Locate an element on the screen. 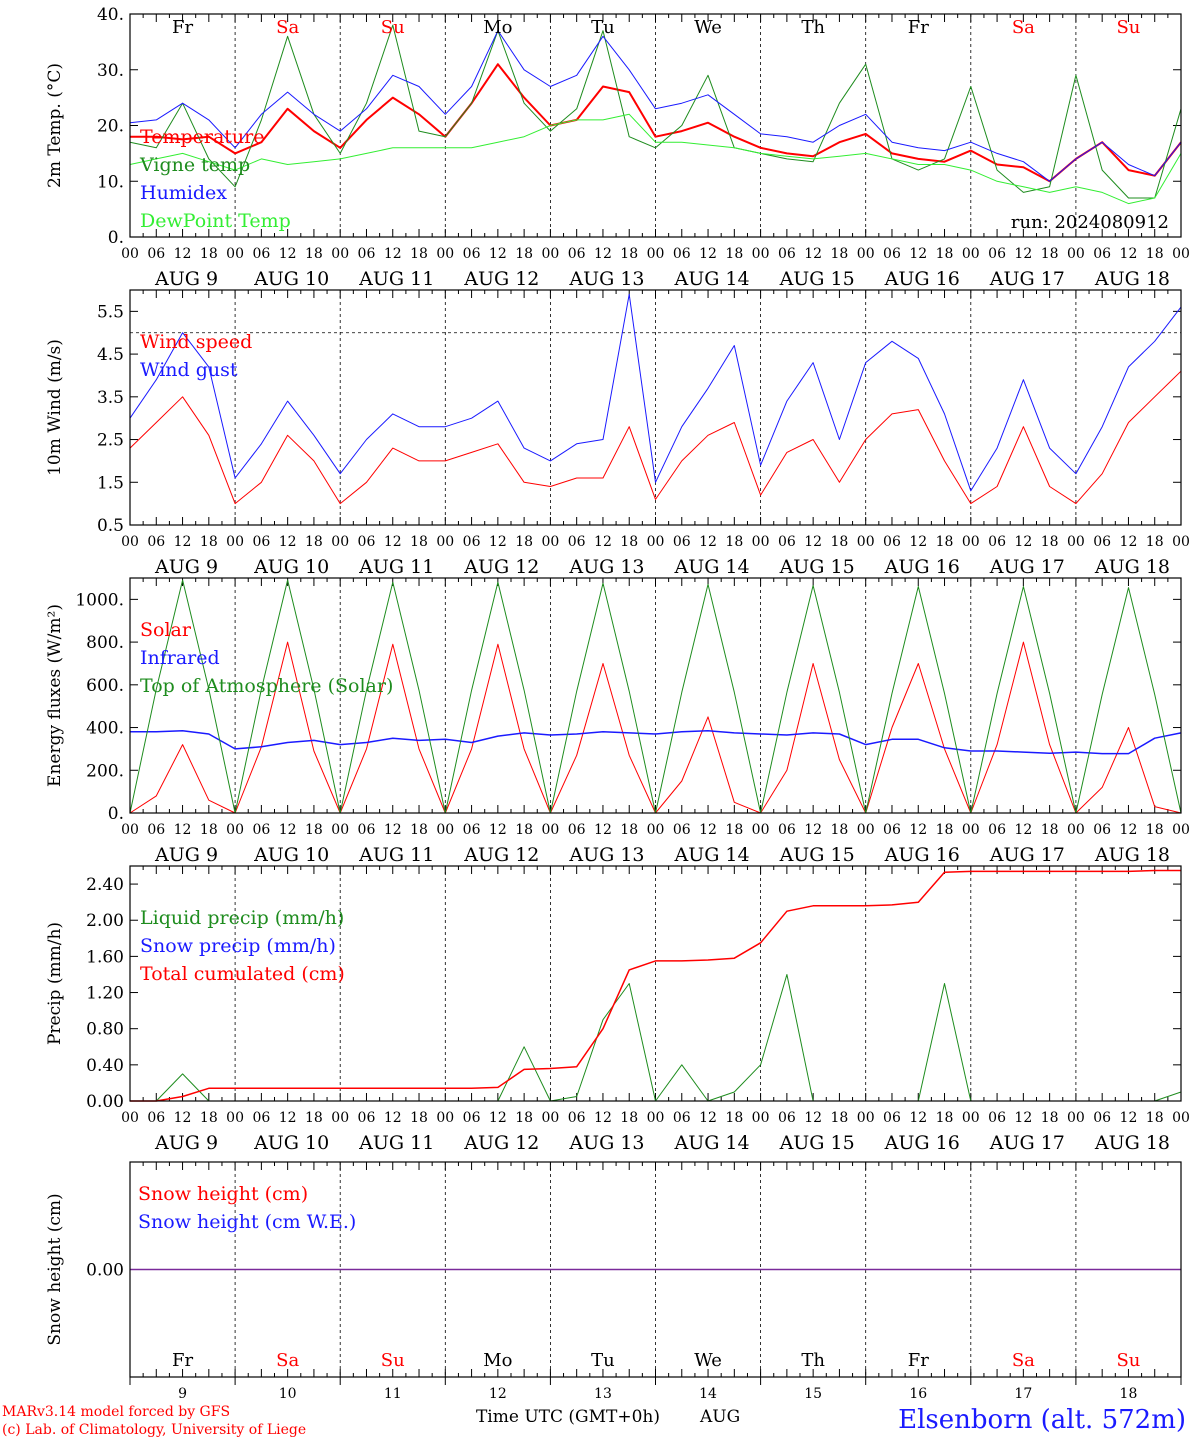 This screenshot has width=1194, height=1440. y-tick-label: 10. is located at coordinates (110, 182).